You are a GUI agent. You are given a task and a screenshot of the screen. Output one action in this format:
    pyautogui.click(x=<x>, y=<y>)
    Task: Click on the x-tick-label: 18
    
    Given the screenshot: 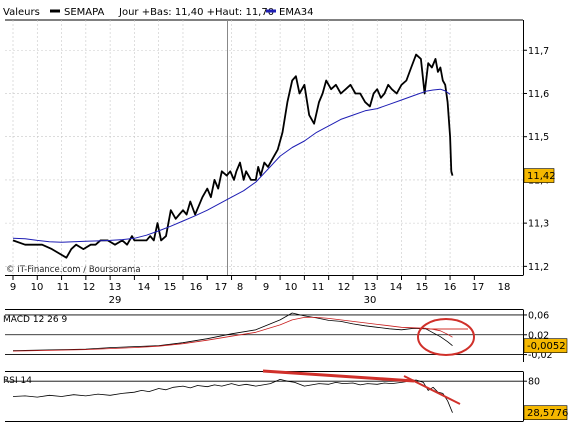 What is the action you would take?
    pyautogui.click(x=504, y=287)
    